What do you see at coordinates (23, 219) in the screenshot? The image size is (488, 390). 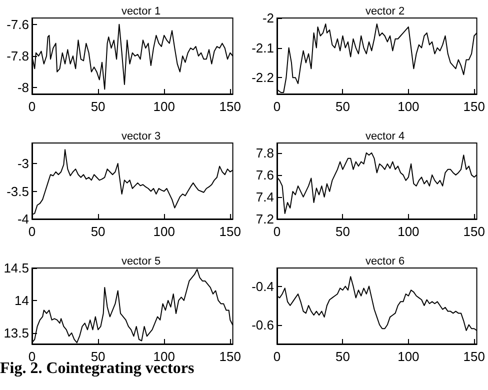 I see `y-tick-label: -4` at bounding box center [23, 219].